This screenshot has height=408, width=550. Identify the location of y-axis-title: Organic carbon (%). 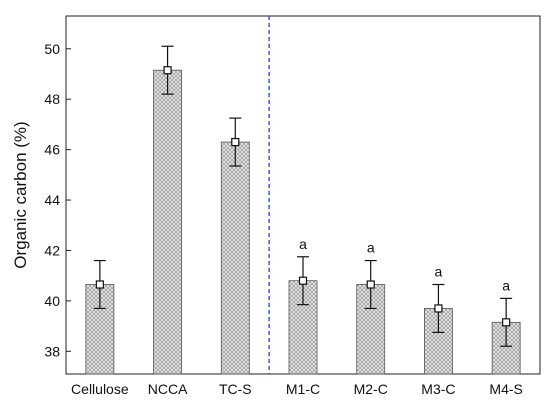
(20, 194).